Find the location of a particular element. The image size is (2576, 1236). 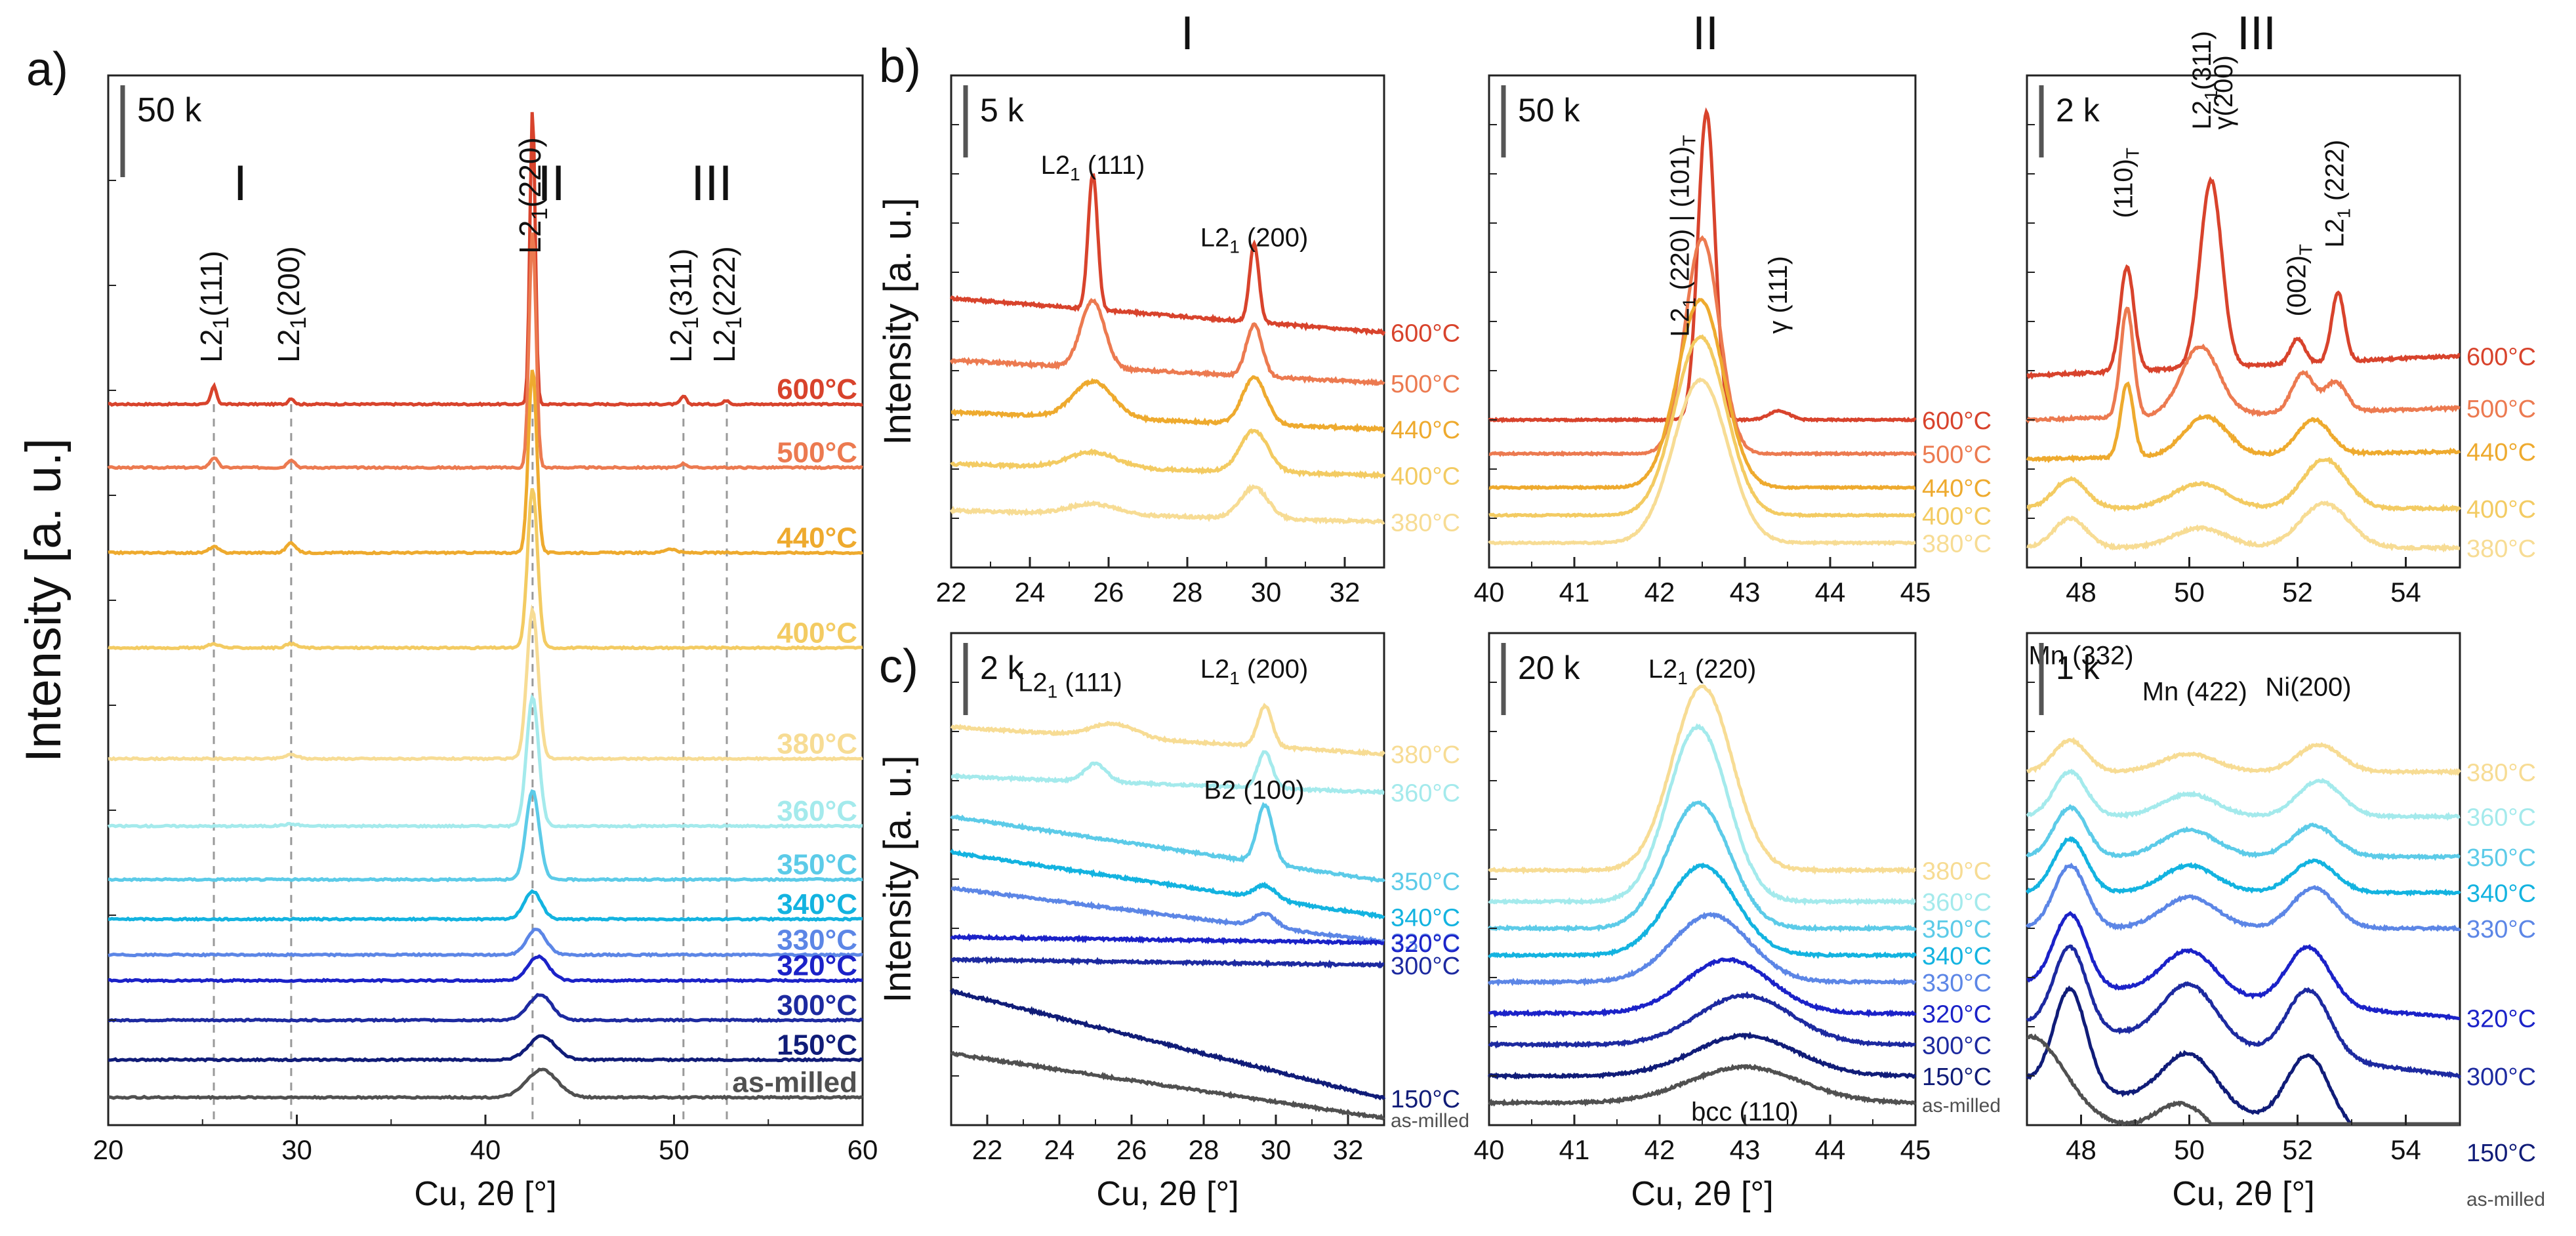

peak-label: γ(200) is located at coordinates (2223, 92).